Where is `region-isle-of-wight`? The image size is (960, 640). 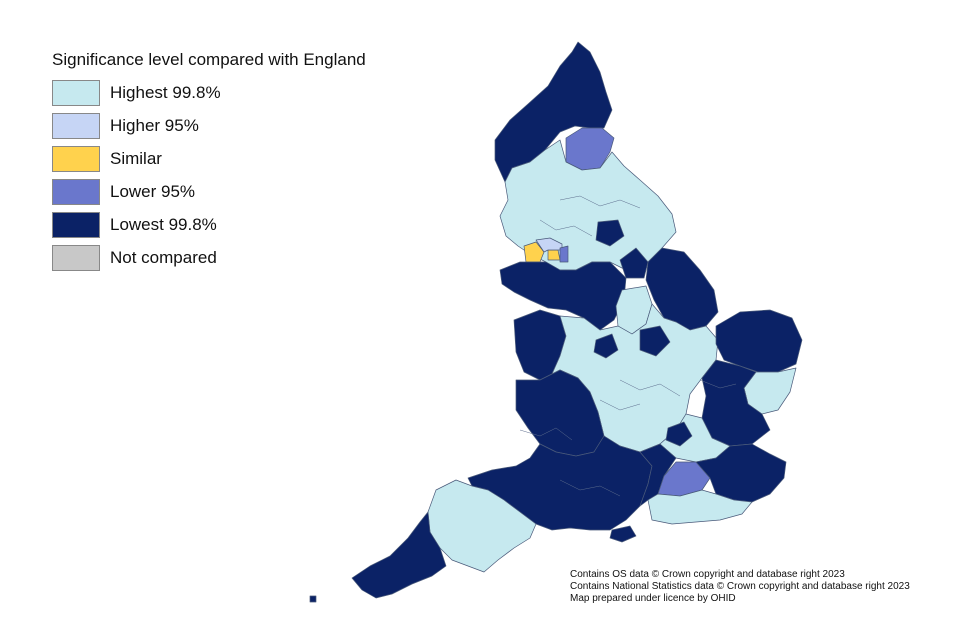
region-isle-of-wight is located at coordinates (623, 534).